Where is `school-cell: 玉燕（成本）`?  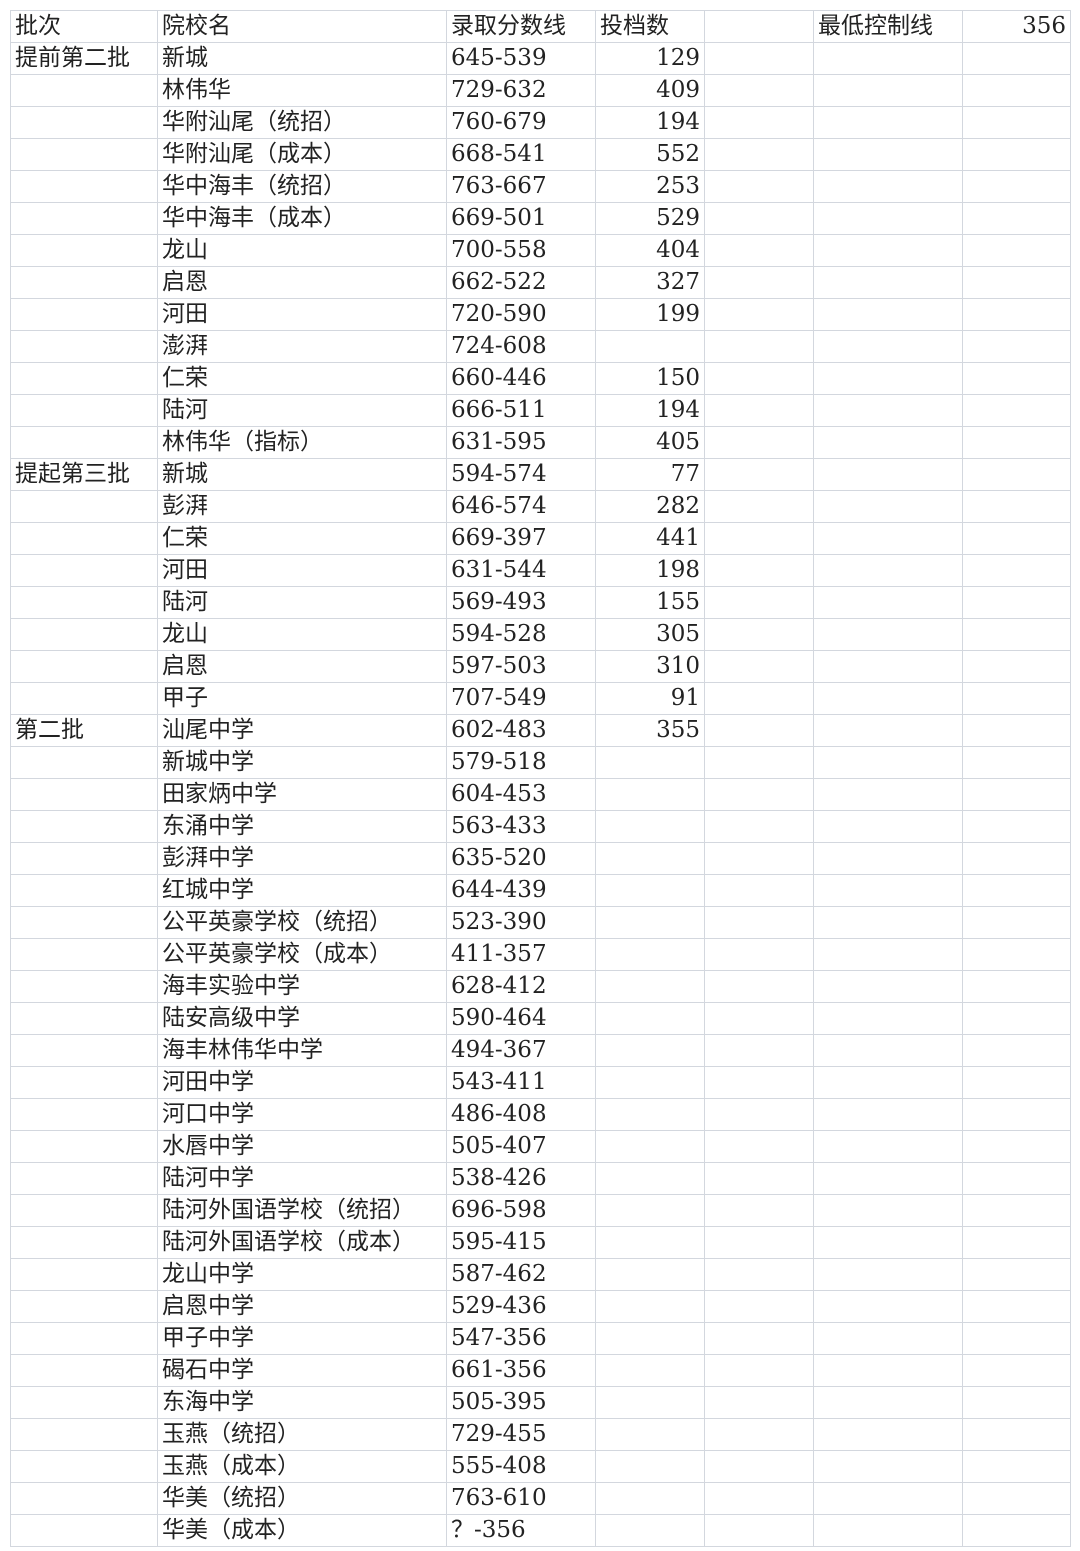 school-cell: 玉燕（成本） is located at coordinates (302, 1466).